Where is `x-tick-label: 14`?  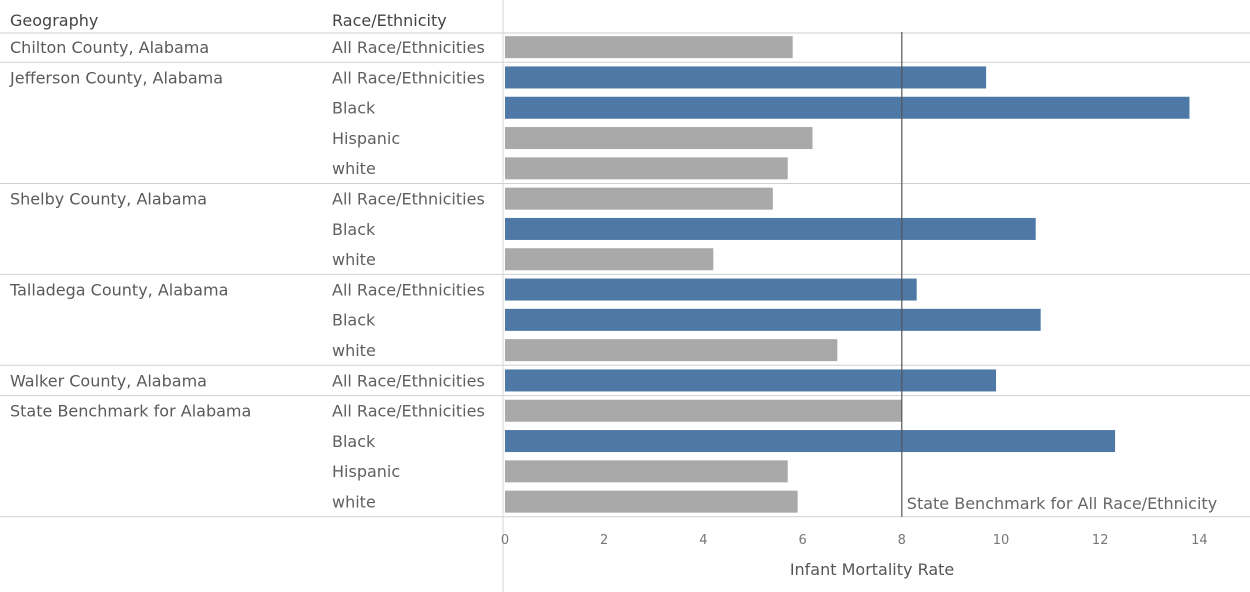 x-tick-label: 14 is located at coordinates (1199, 540).